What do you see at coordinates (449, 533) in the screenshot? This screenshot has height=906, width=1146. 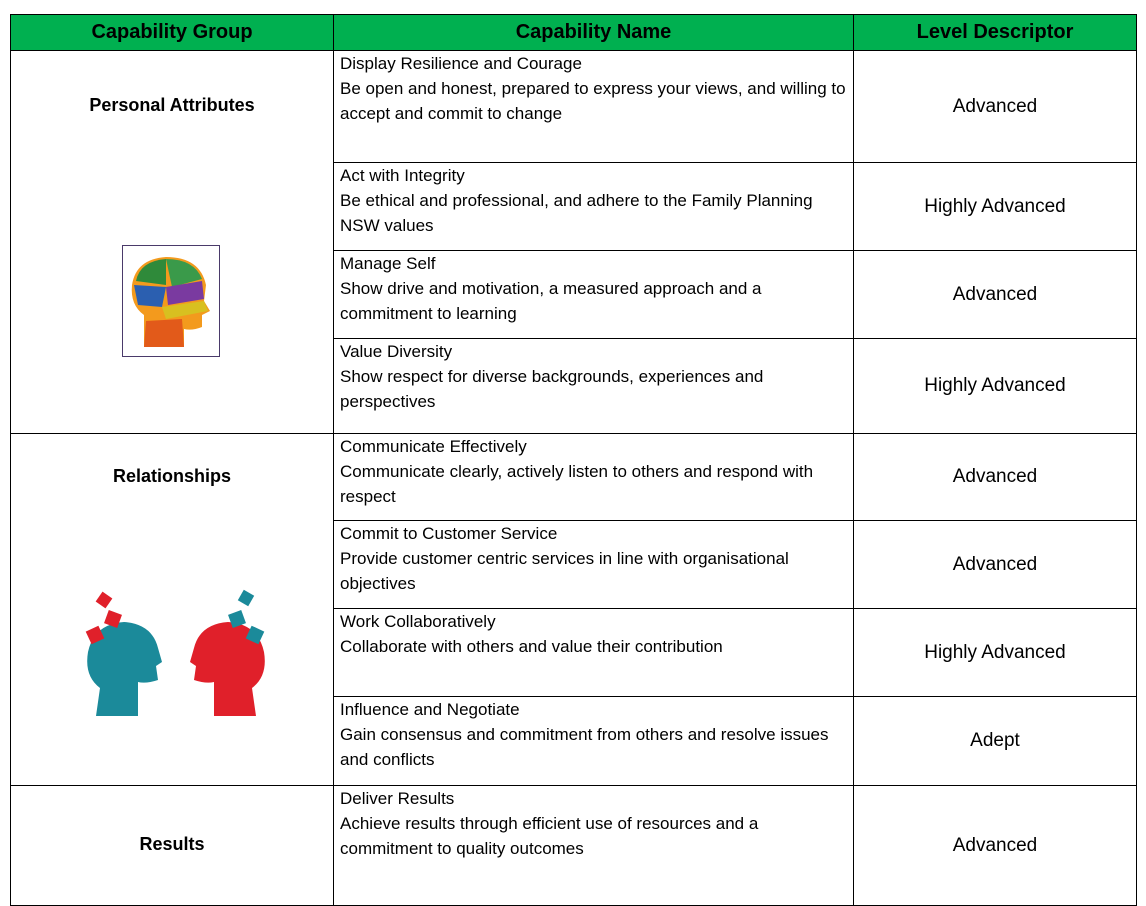 I see `capability-name: Commit to Customer Service` at bounding box center [449, 533].